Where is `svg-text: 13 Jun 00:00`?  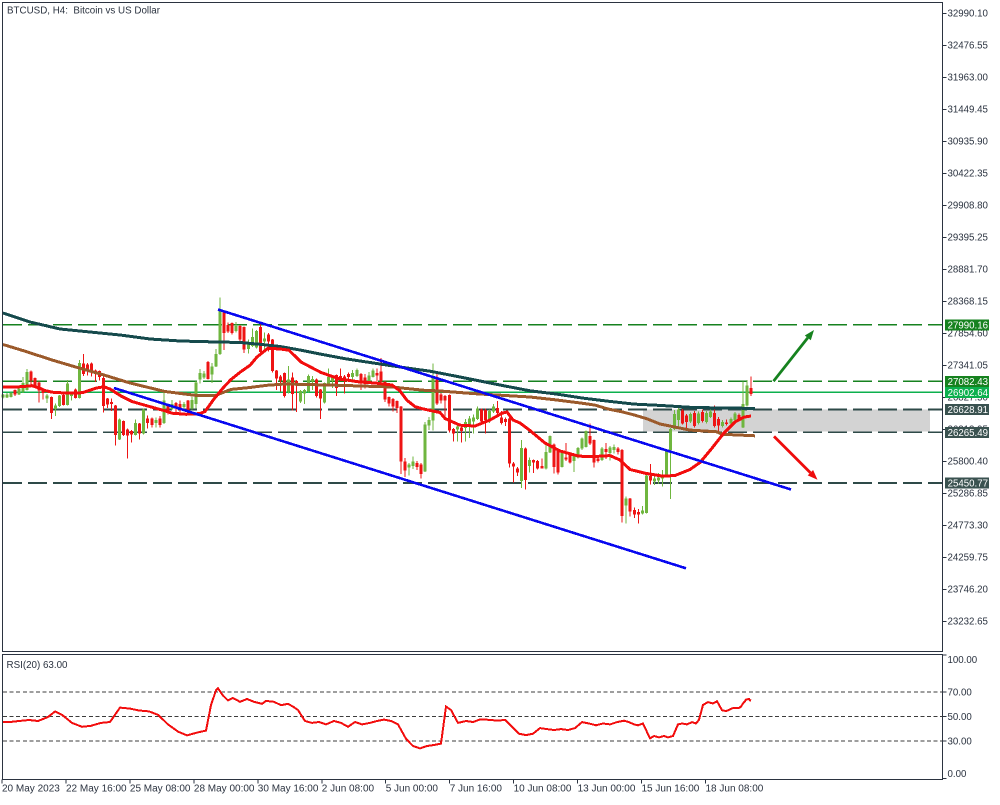
svg-text: 13 Jun 00:00 is located at coordinates (607, 789).